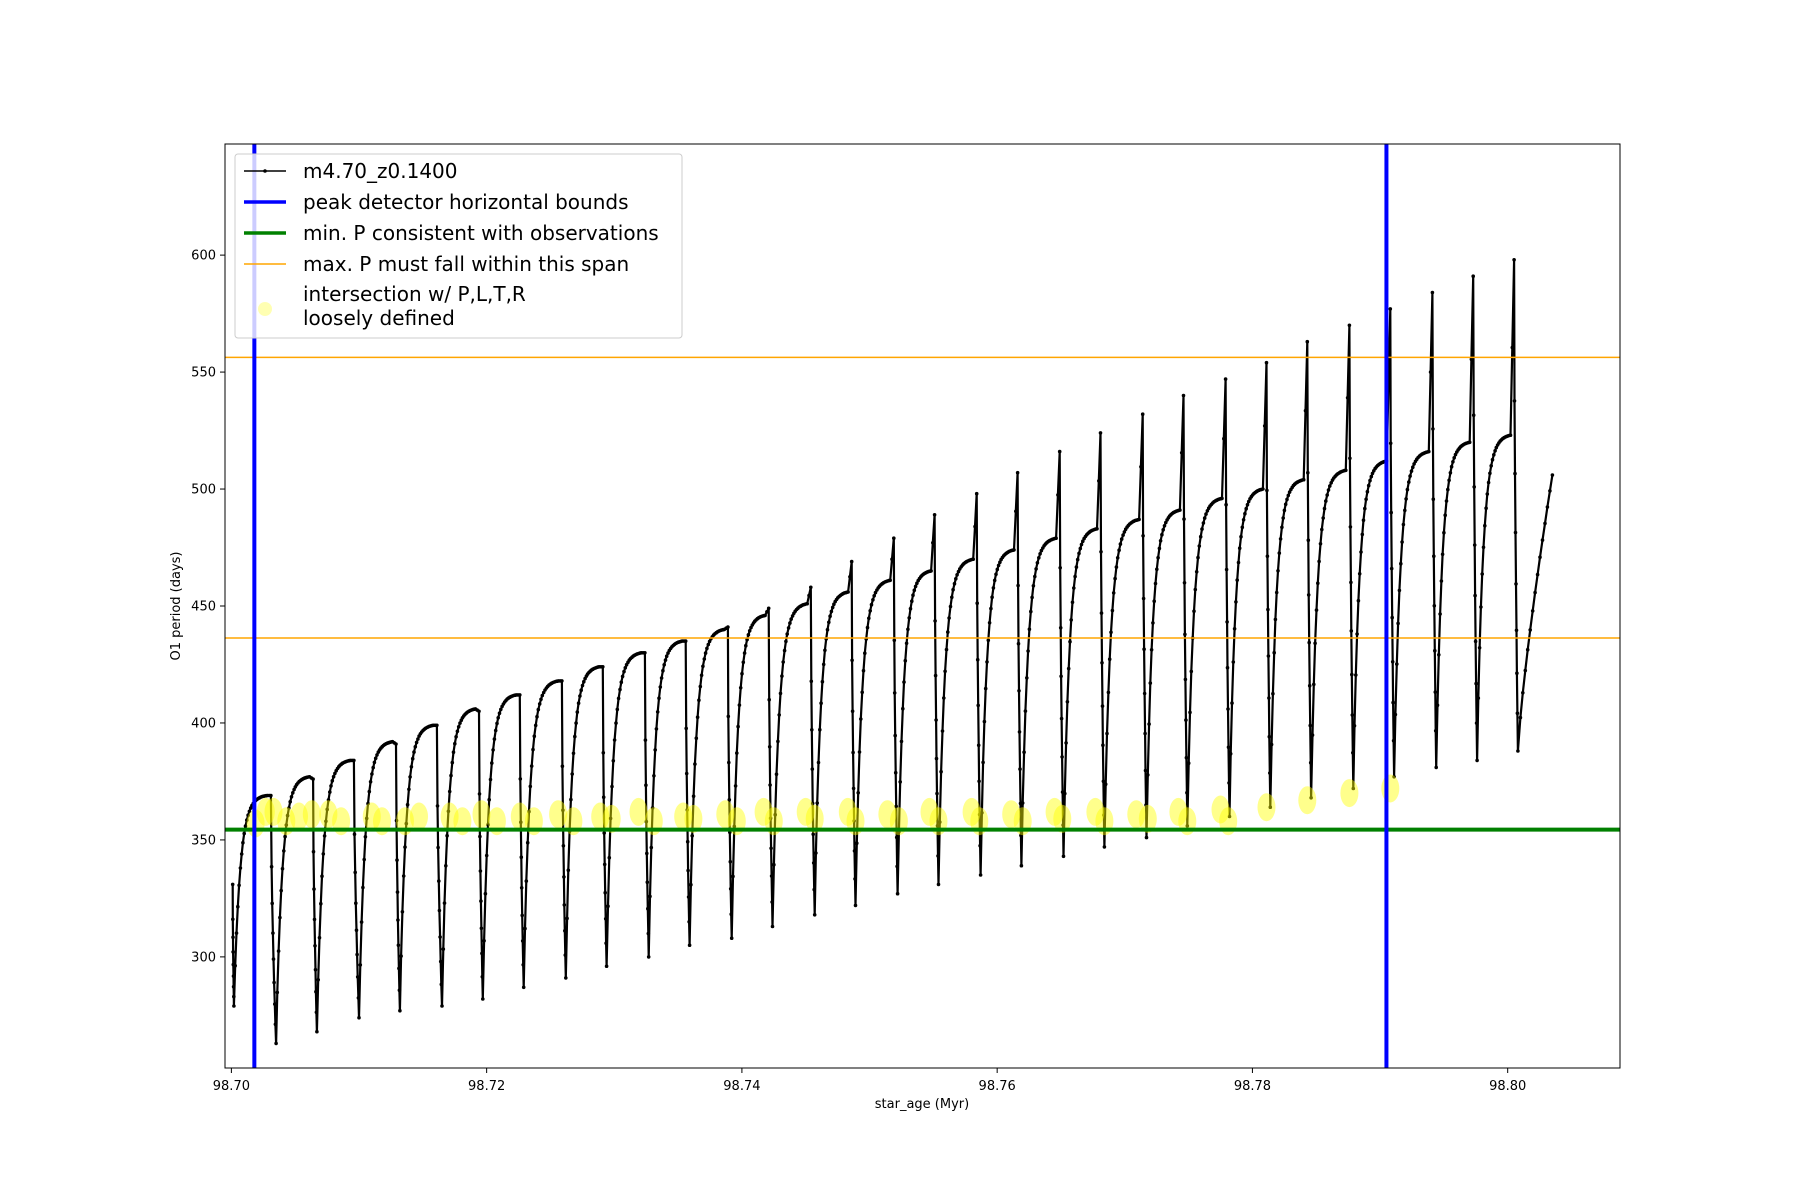 The height and width of the screenshot is (1200, 1800). I want to click on x-tick-label: 98.76, so click(997, 1086).